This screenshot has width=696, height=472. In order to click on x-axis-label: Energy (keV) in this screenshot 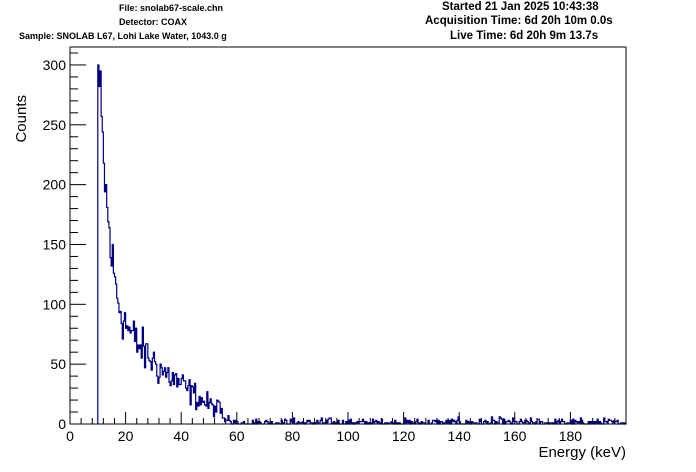, I will do `click(582, 452)`.